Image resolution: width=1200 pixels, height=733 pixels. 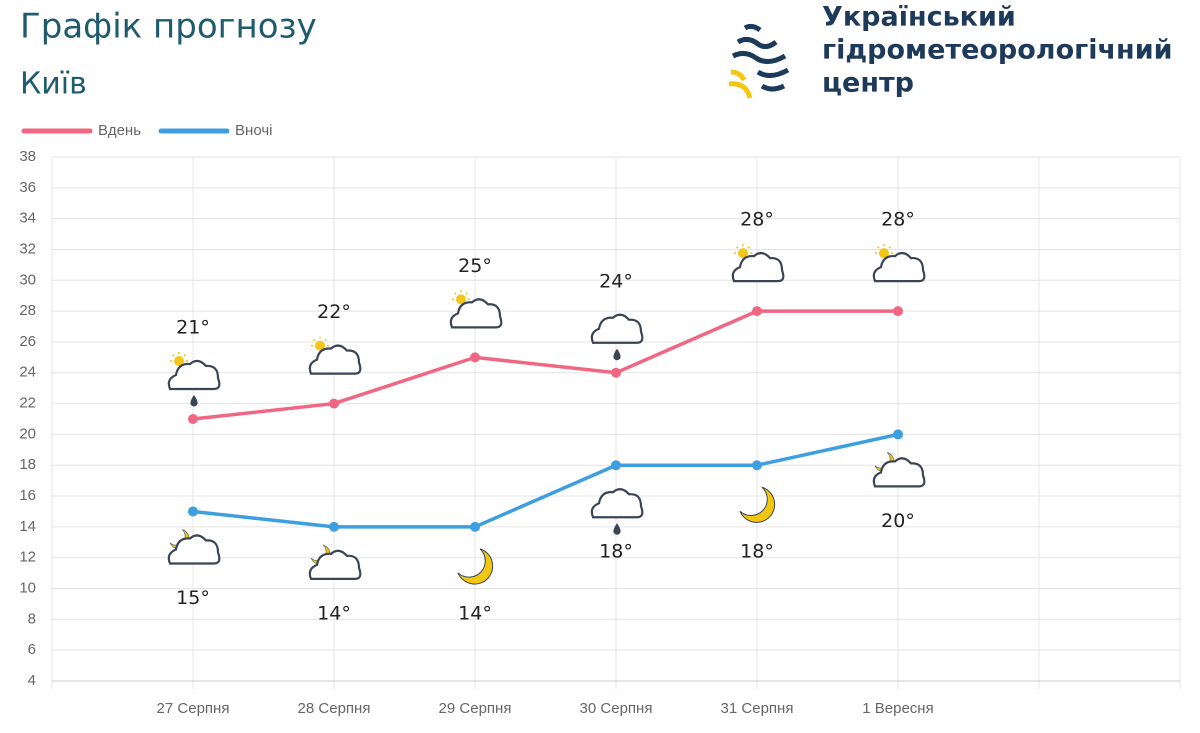 What do you see at coordinates (27, 495) in the screenshot?
I see `y-tick-label: 16` at bounding box center [27, 495].